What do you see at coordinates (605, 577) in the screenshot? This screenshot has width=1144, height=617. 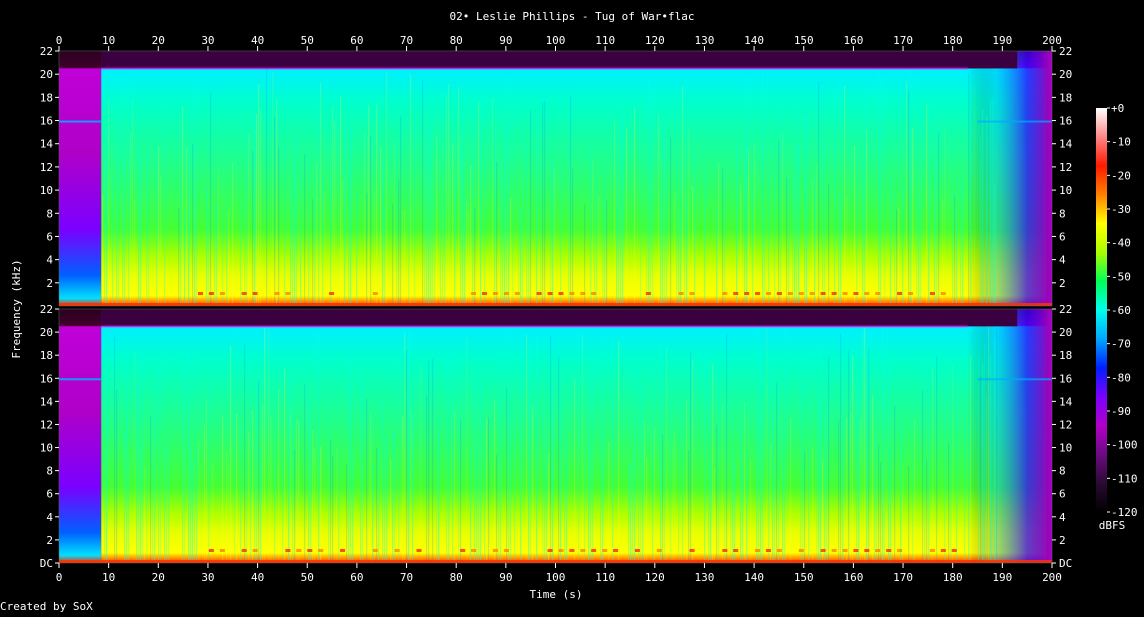 I see `x-tick-label-bottom: 110` at bounding box center [605, 577].